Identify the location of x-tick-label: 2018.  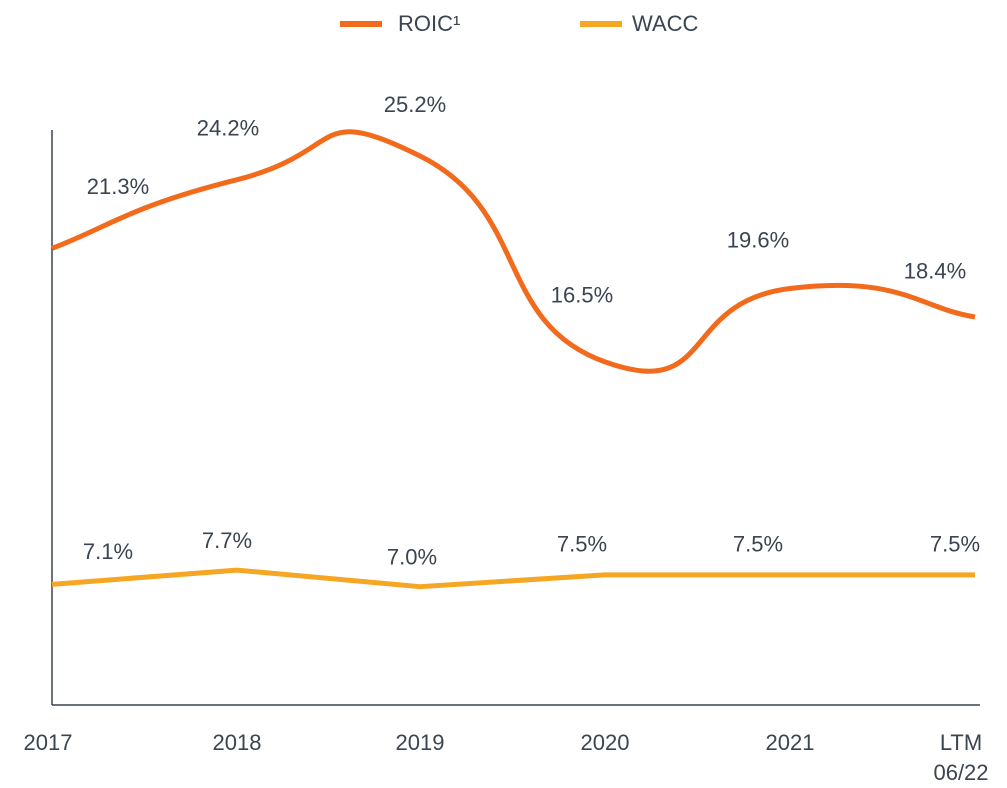
(237, 742).